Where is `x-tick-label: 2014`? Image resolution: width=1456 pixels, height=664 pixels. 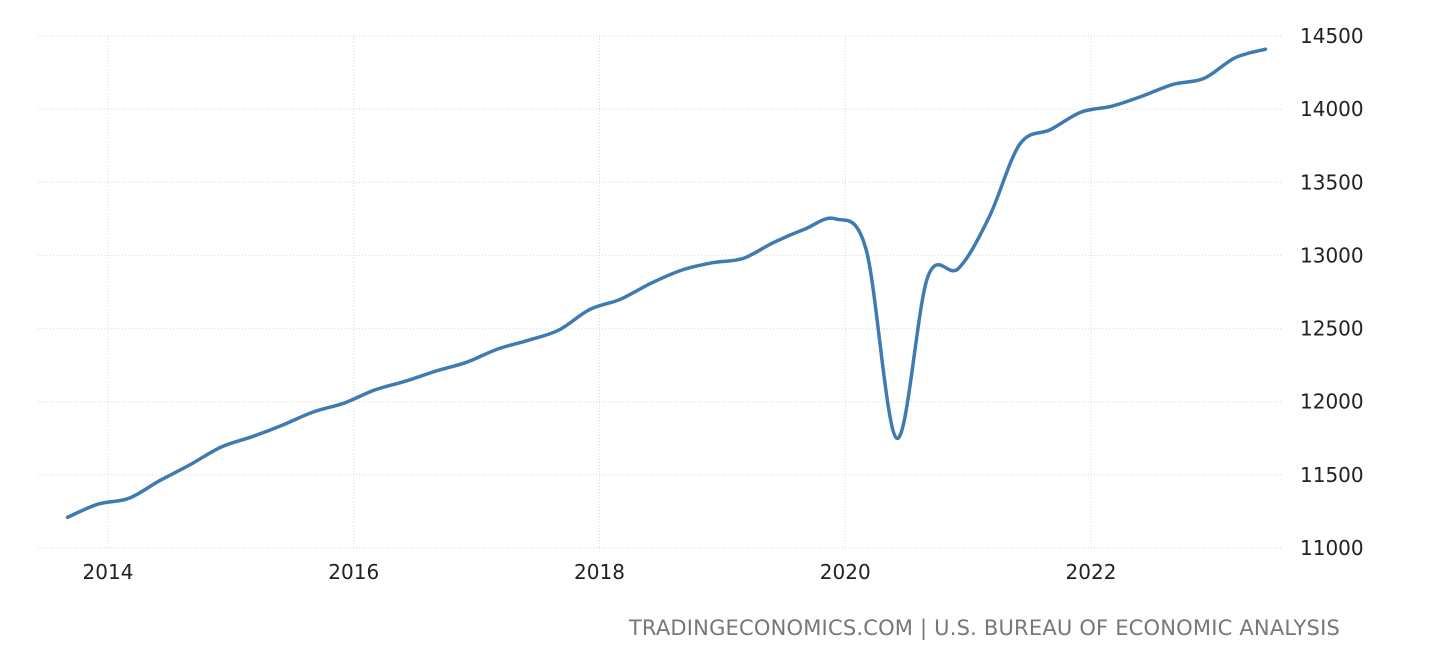 x-tick-label: 2014 is located at coordinates (108, 572).